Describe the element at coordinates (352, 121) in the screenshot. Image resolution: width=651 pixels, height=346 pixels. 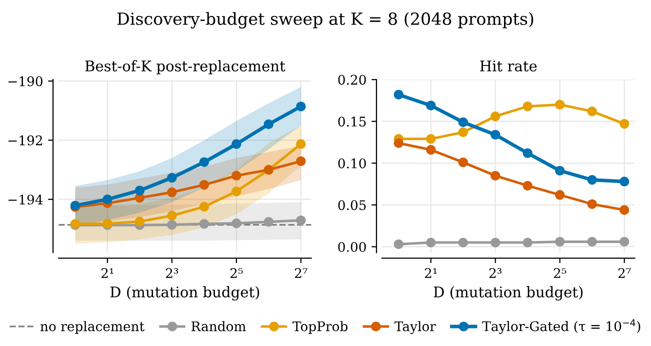
I see `y-tick-label: 0.15` at that location.